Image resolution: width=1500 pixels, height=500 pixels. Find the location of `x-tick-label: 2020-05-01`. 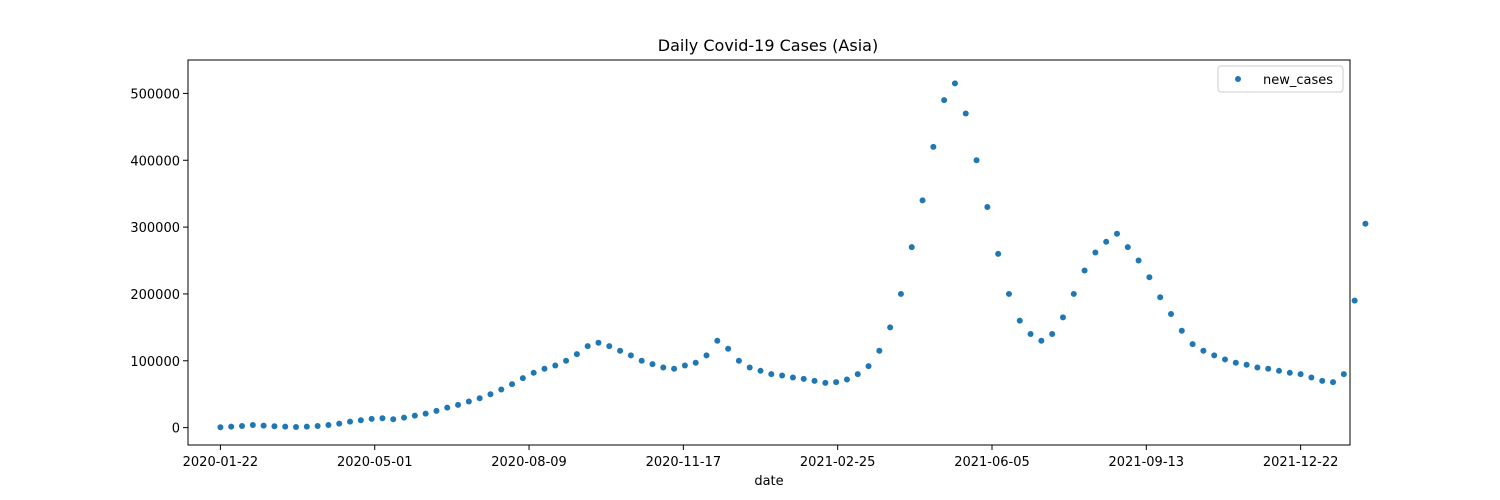

x-tick-label: 2020-05-01 is located at coordinates (375, 462).